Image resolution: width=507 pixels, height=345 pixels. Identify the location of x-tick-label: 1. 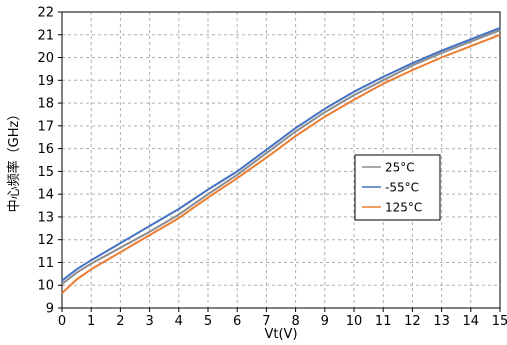
(91, 321).